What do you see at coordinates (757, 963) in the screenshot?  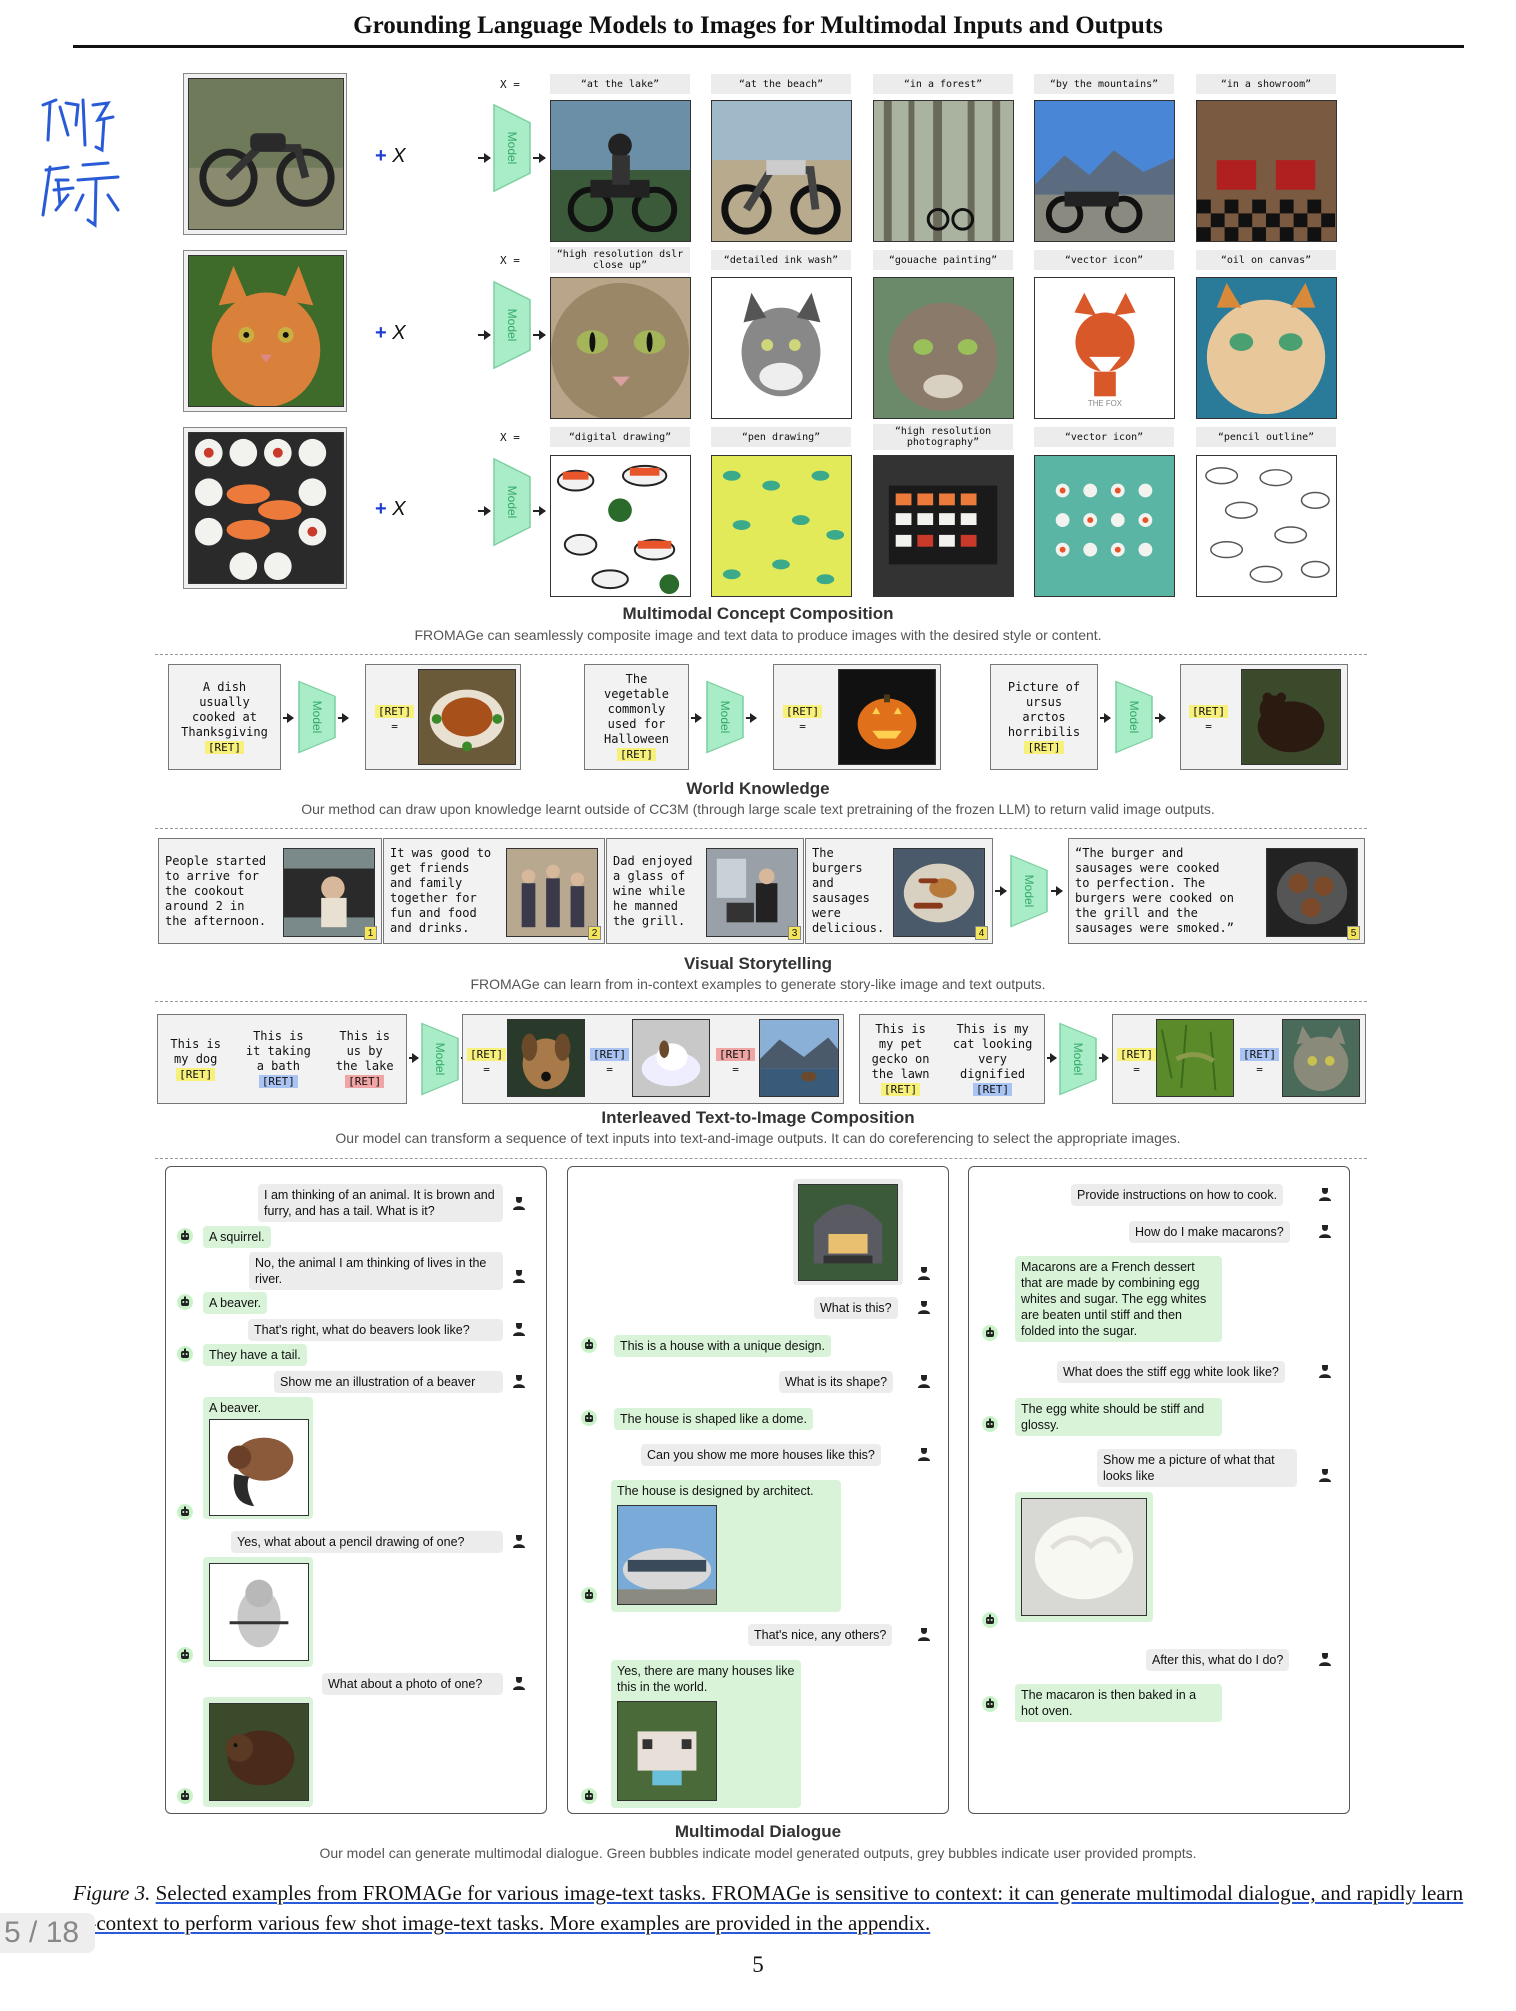 I see `story-section-title: Visual Storytelling` at bounding box center [757, 963].